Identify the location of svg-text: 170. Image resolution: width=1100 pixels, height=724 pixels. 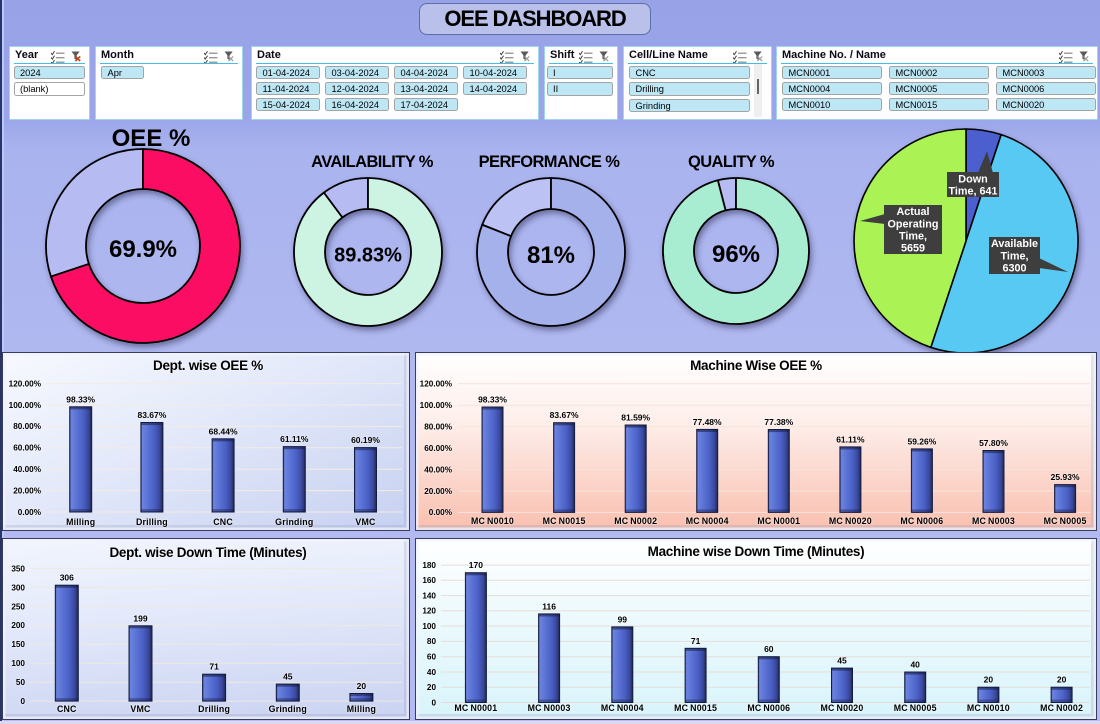
(475, 565).